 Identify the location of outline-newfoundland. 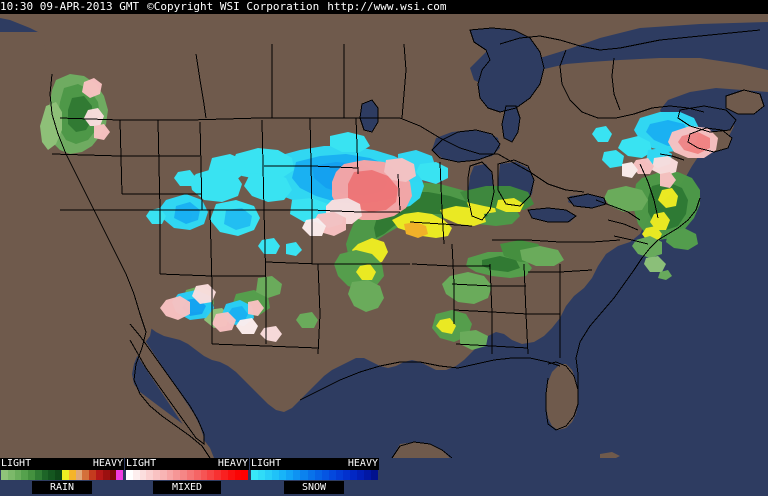
(745, 102).